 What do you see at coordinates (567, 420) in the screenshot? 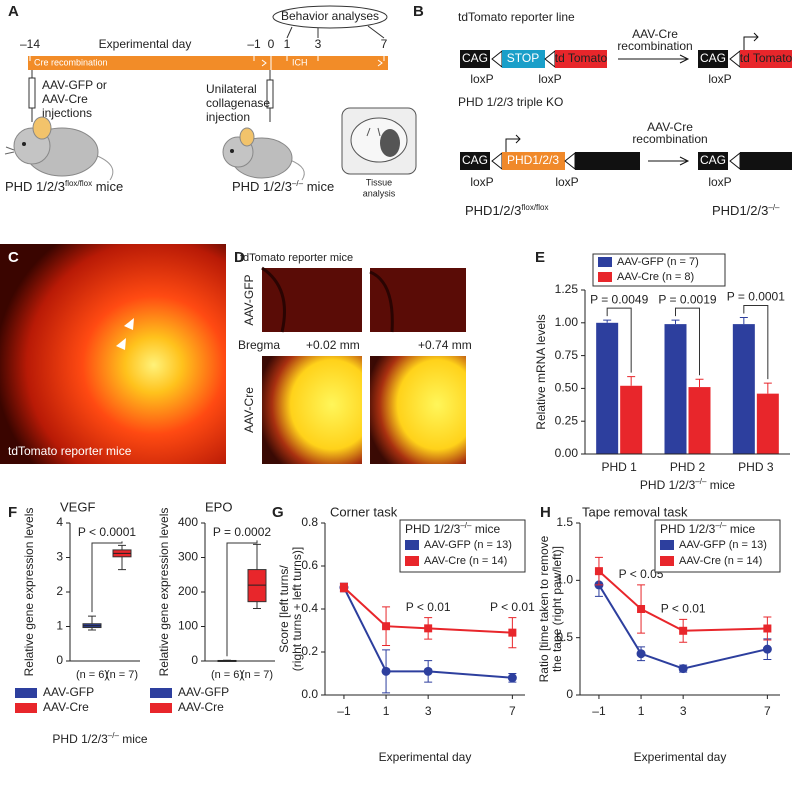
I see `y-tick-label: 0.25` at bounding box center [567, 420].